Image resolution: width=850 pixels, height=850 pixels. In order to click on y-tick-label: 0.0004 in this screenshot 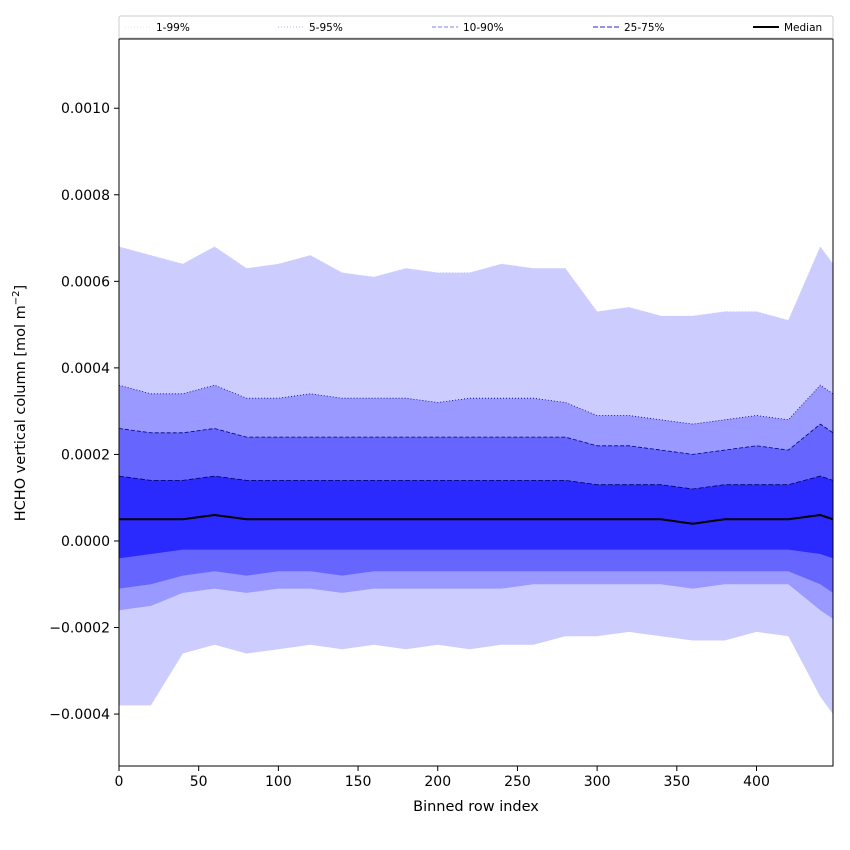, I will do `click(85, 369)`.